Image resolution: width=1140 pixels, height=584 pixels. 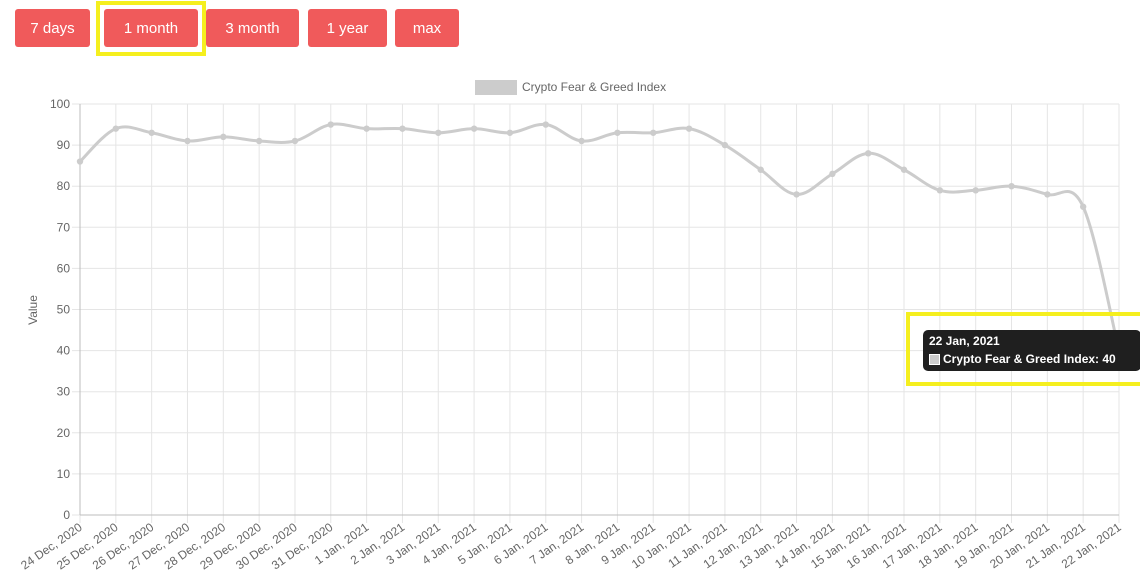 I want to click on range-button-3-month: 3 month, so click(x=252, y=28).